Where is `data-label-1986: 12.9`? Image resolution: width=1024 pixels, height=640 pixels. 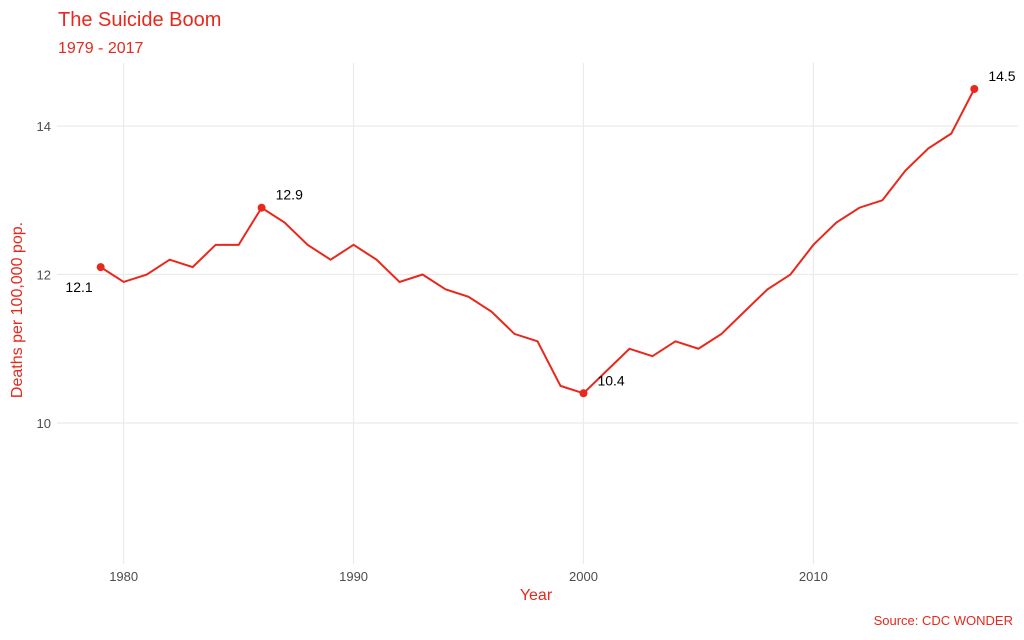
data-label-1986: 12.9 is located at coordinates (289, 195).